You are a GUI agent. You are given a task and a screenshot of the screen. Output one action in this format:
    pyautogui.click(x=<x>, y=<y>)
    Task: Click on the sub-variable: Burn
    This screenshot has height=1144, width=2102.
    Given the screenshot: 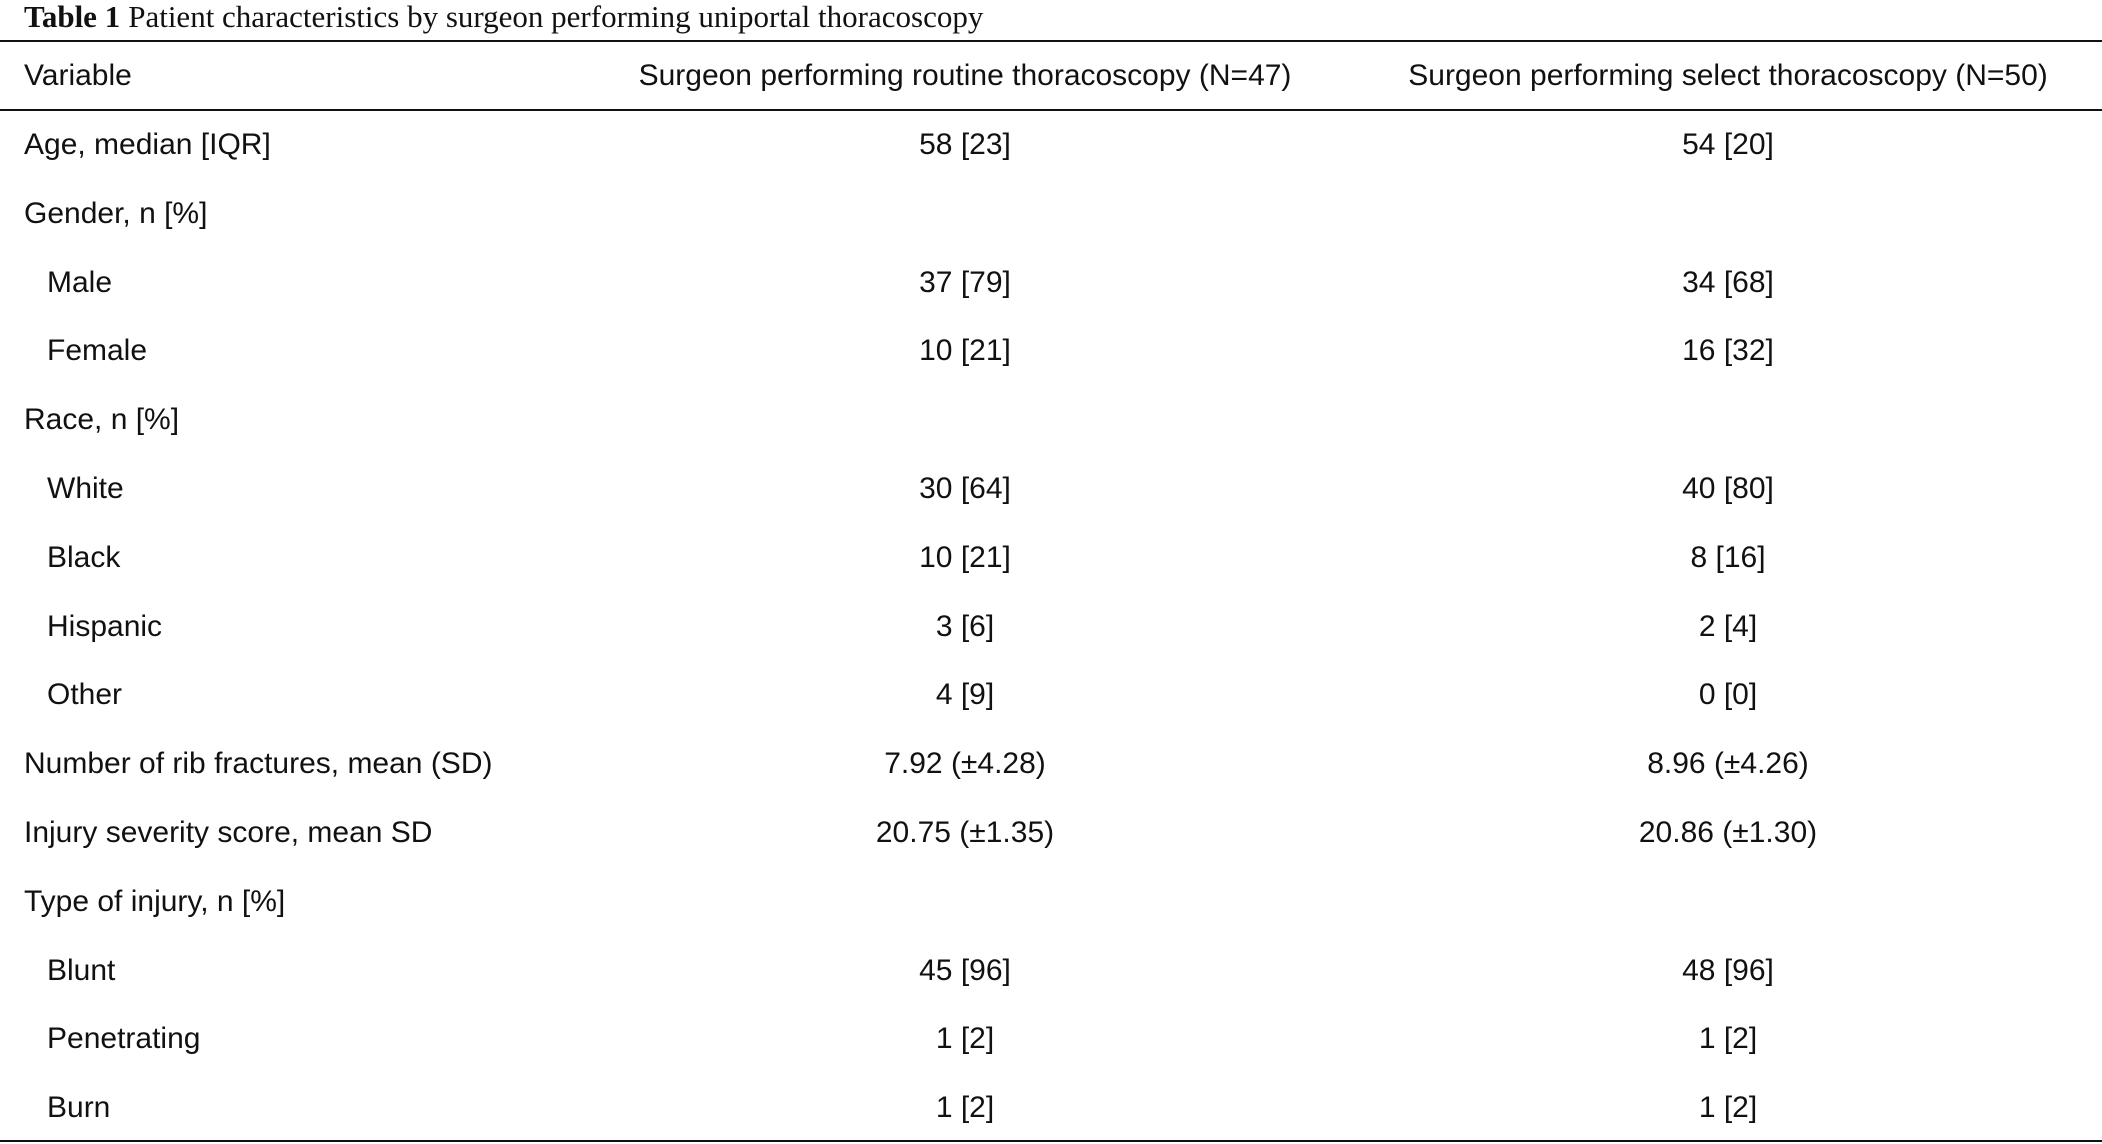 What is the action you would take?
    pyautogui.click(x=79, y=1108)
    